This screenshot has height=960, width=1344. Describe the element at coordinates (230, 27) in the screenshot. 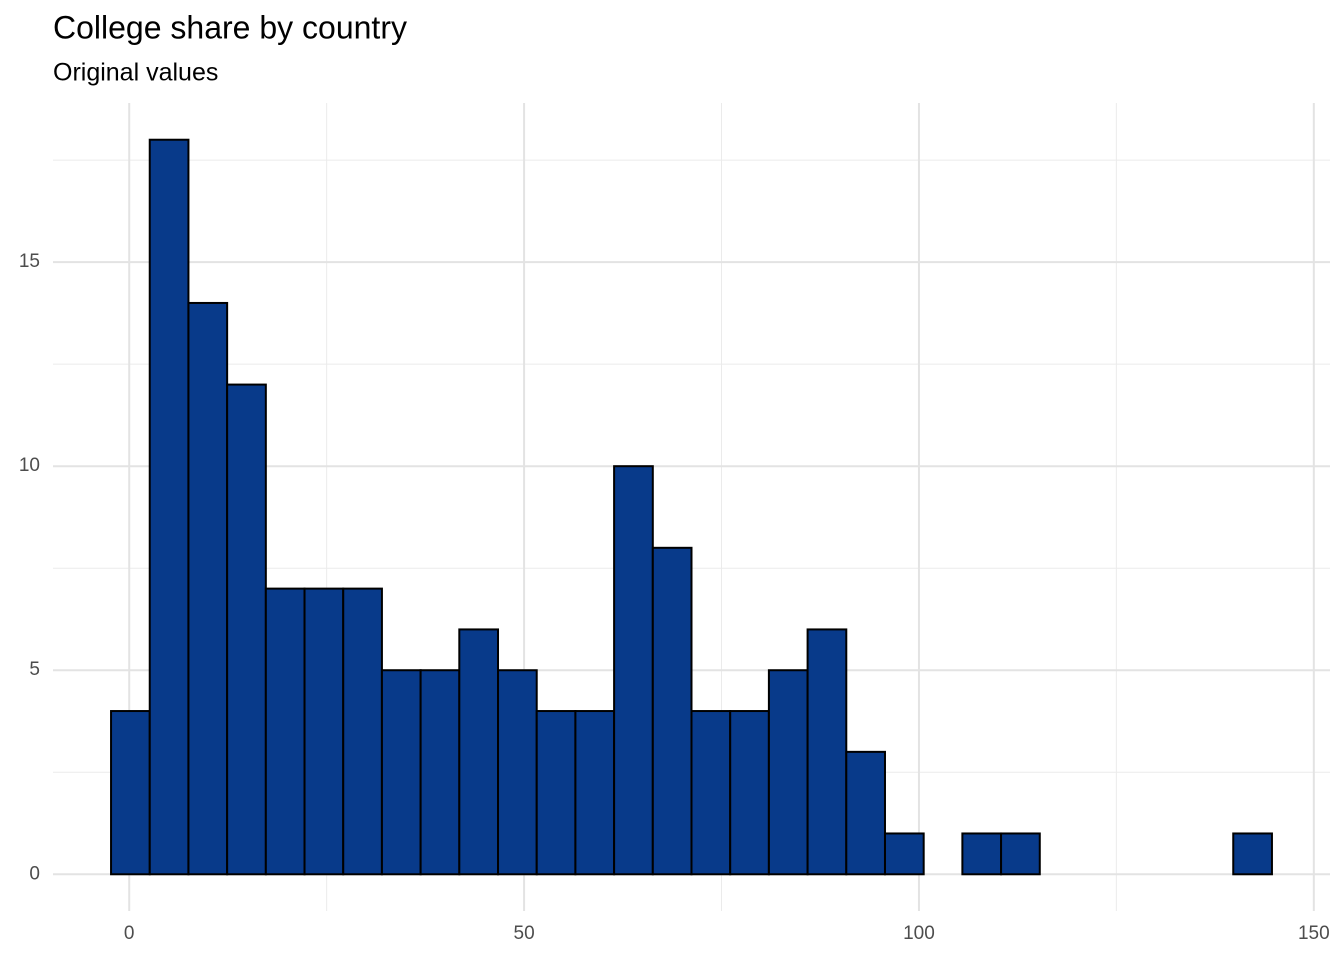

I see `chart-title: College share by country` at that location.